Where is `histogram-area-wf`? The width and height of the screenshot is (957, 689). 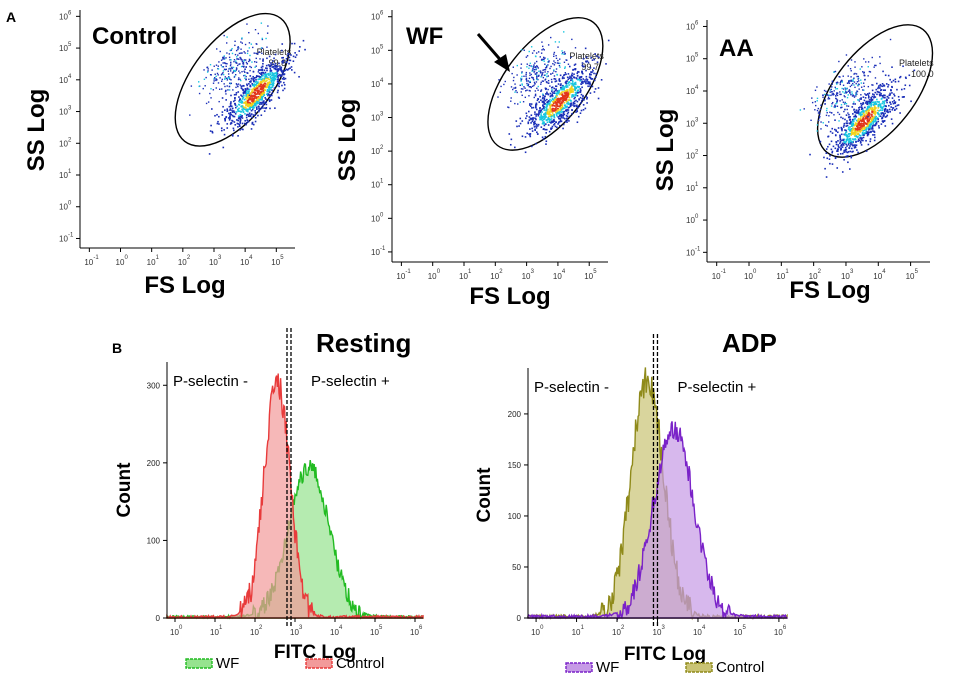
histogram-area-wf is located at coordinates (657, 521).